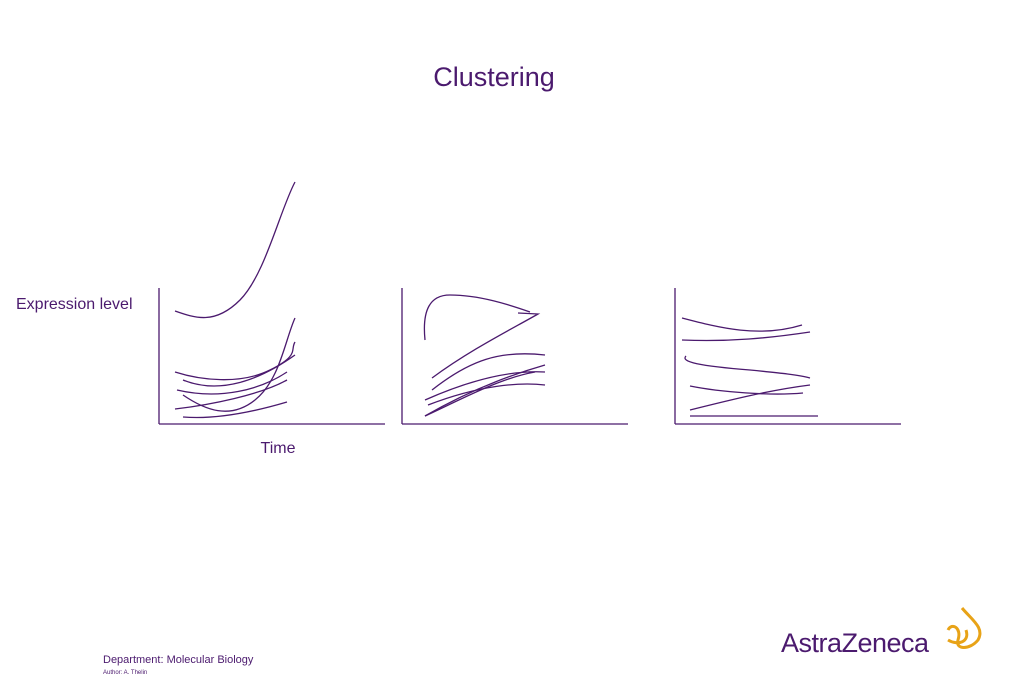  What do you see at coordinates (855, 643) in the screenshot?
I see `logo-text: AstraZeneca` at bounding box center [855, 643].